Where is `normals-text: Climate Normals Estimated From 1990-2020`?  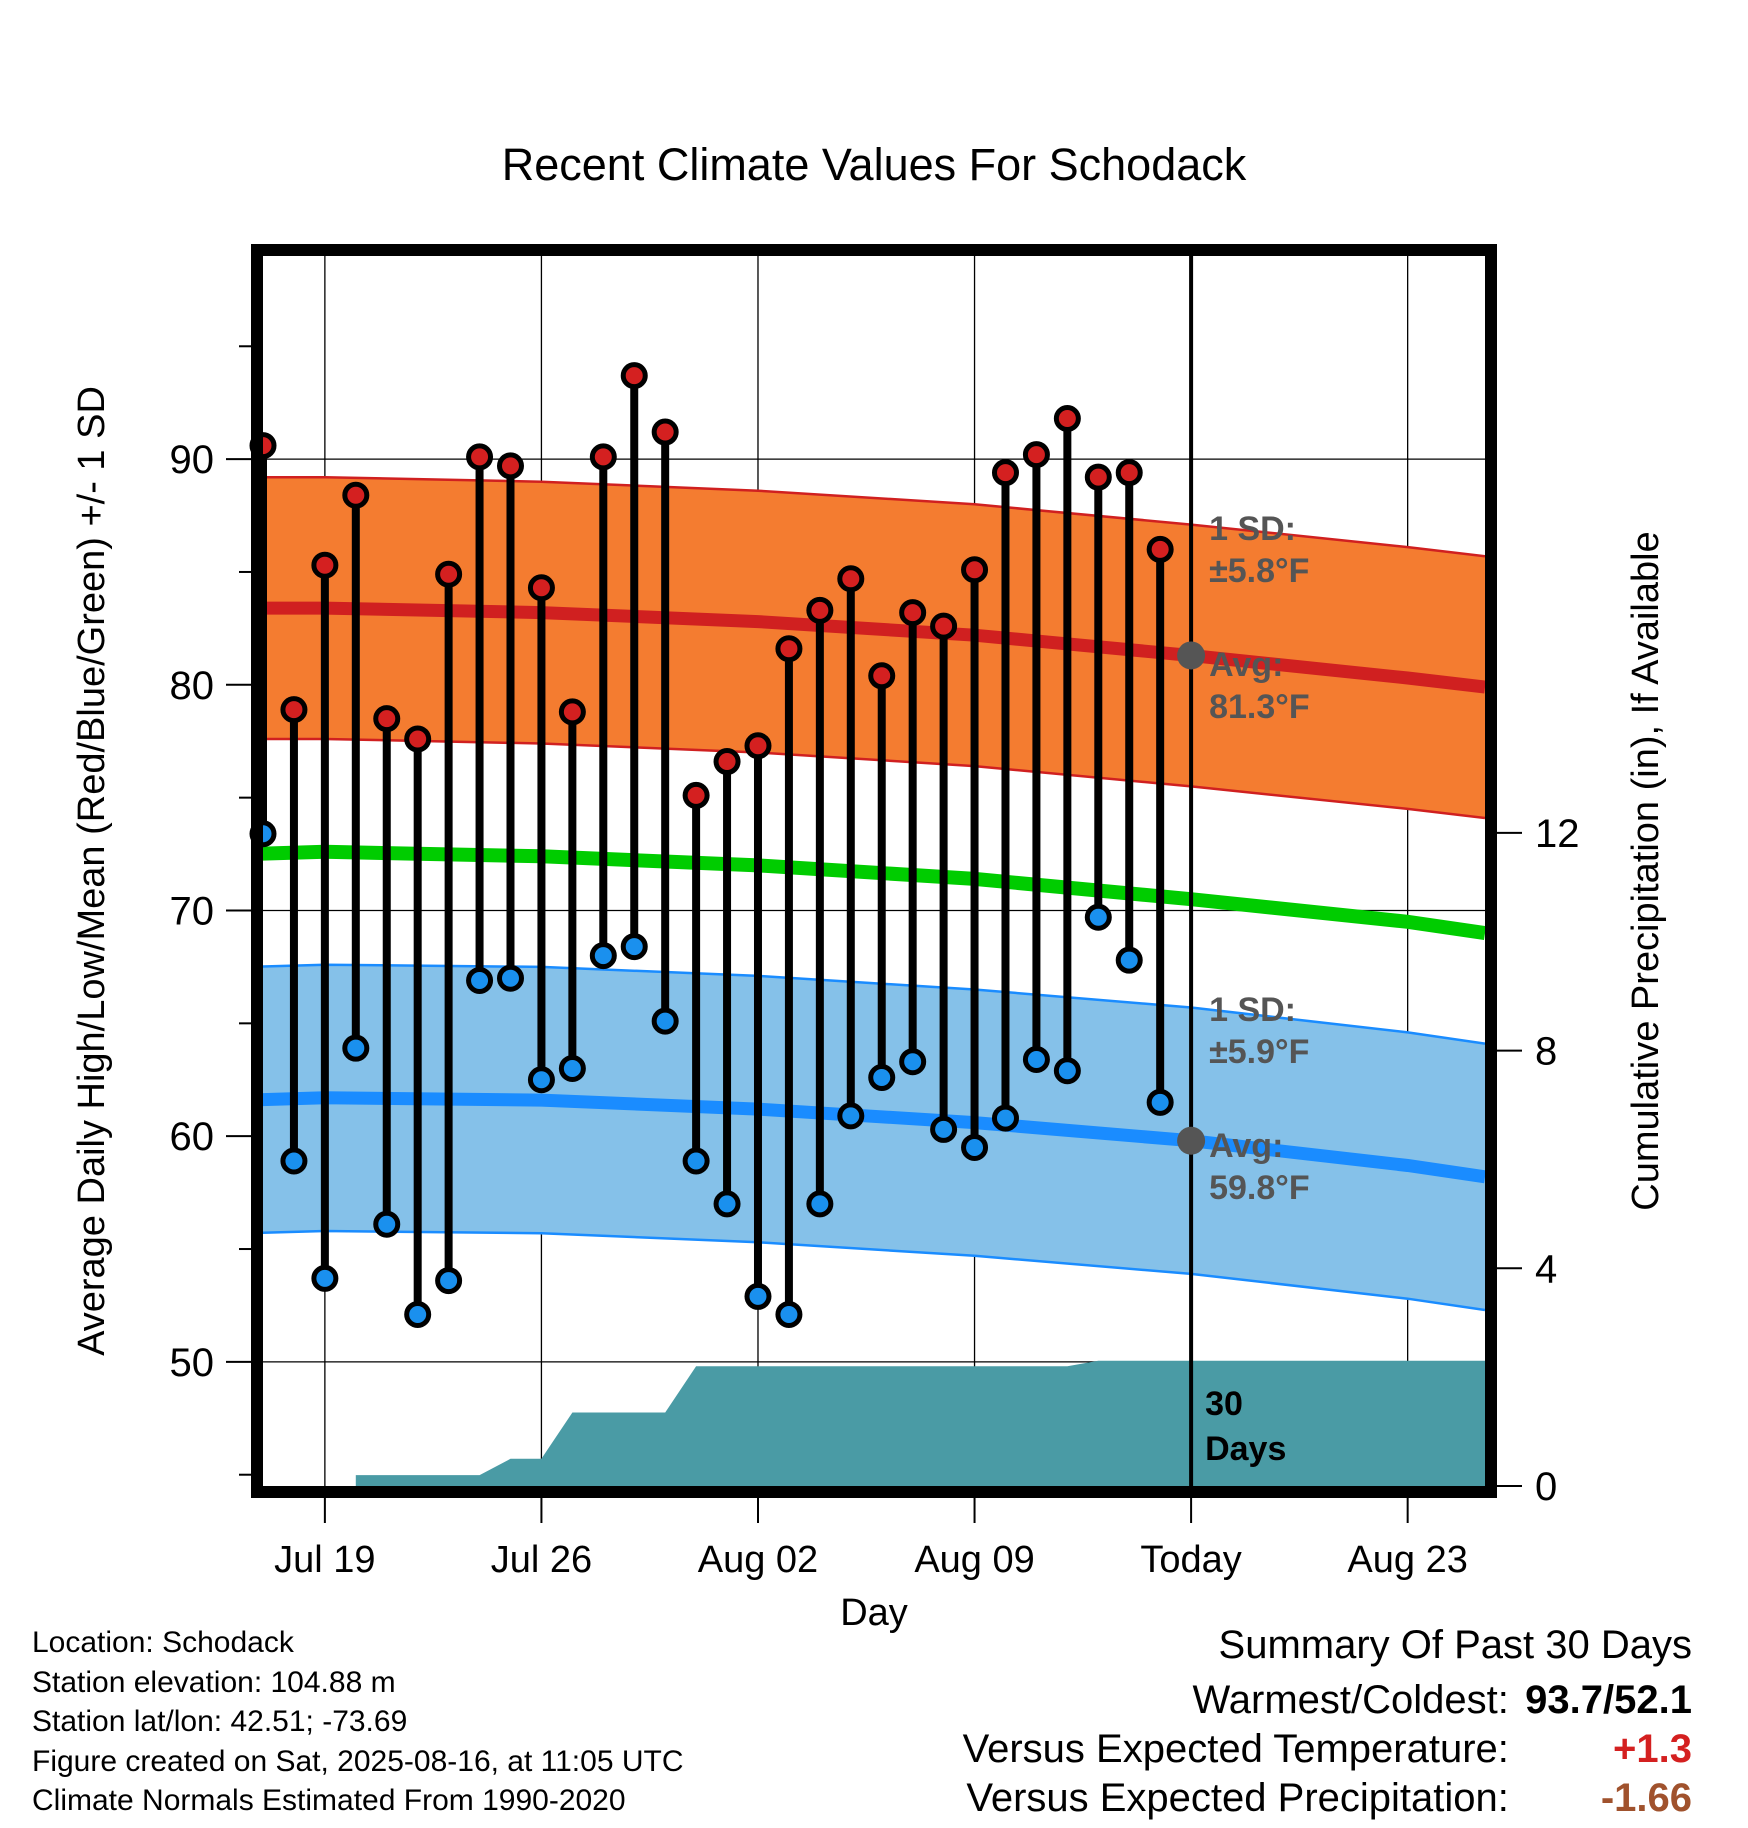 normals-text: Climate Normals Estimated From 1990-2020 is located at coordinates (329, 1800).